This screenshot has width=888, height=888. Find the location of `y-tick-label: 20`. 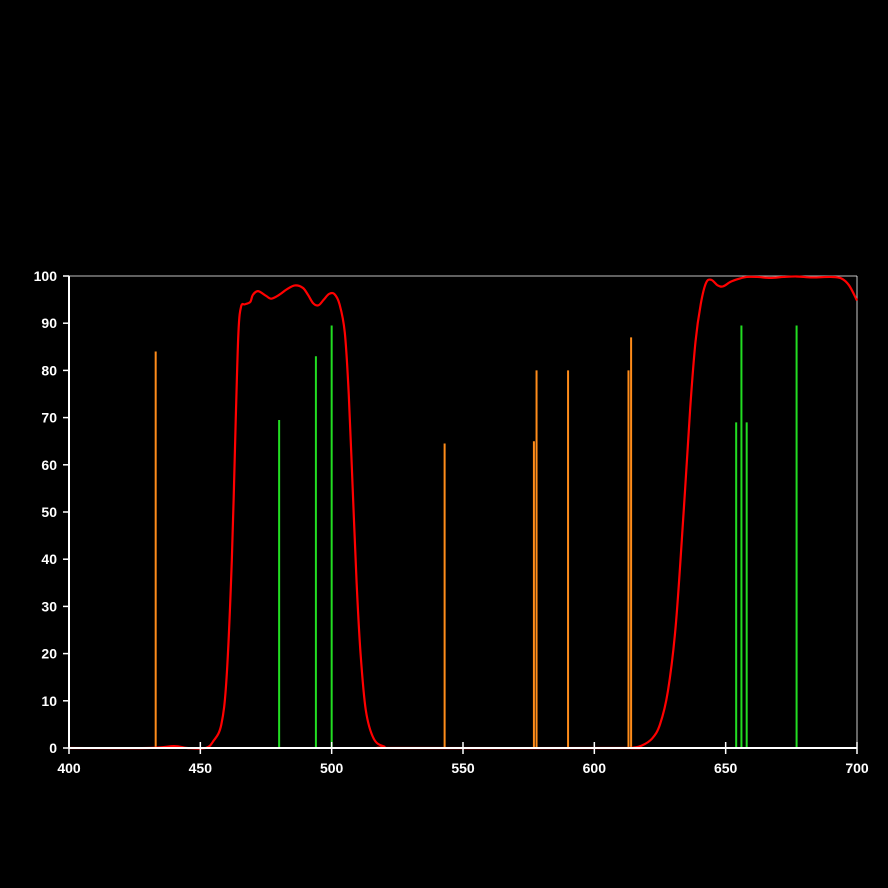

y-tick-label: 20 is located at coordinates (49, 654).